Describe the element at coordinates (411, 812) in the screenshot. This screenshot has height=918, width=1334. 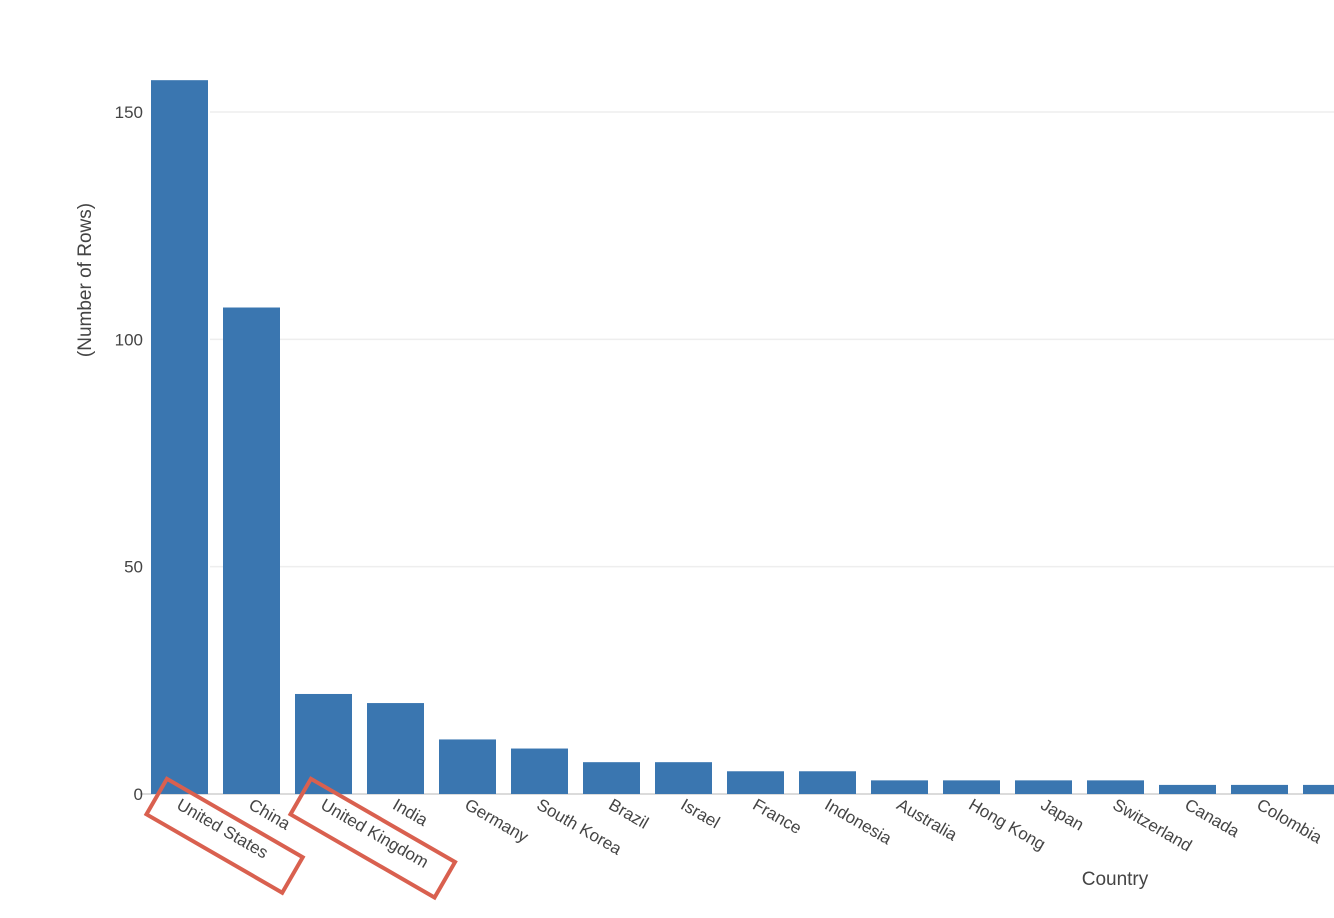
I see `x-tick-india: India` at that location.